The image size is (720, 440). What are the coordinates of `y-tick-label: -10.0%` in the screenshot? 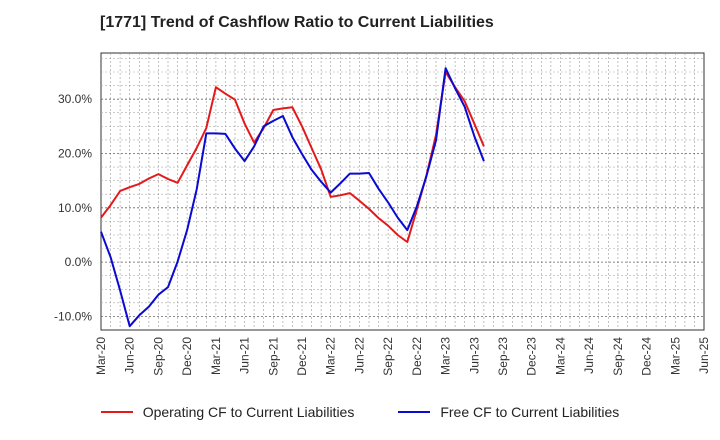 It's located at (73, 316).